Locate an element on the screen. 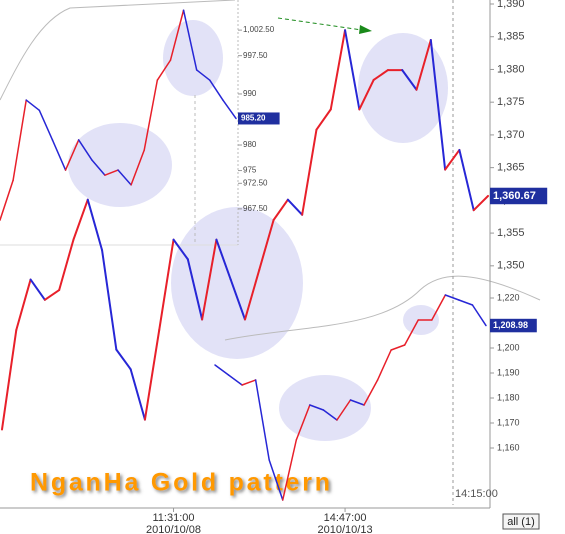  button: all (1) is located at coordinates (521, 521).